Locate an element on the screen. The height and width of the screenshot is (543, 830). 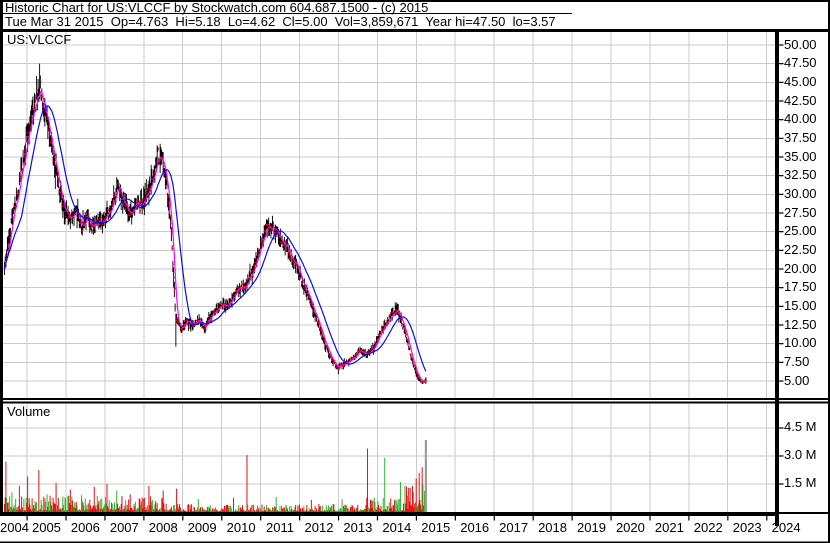
year-label: 2021 is located at coordinates (669, 527).